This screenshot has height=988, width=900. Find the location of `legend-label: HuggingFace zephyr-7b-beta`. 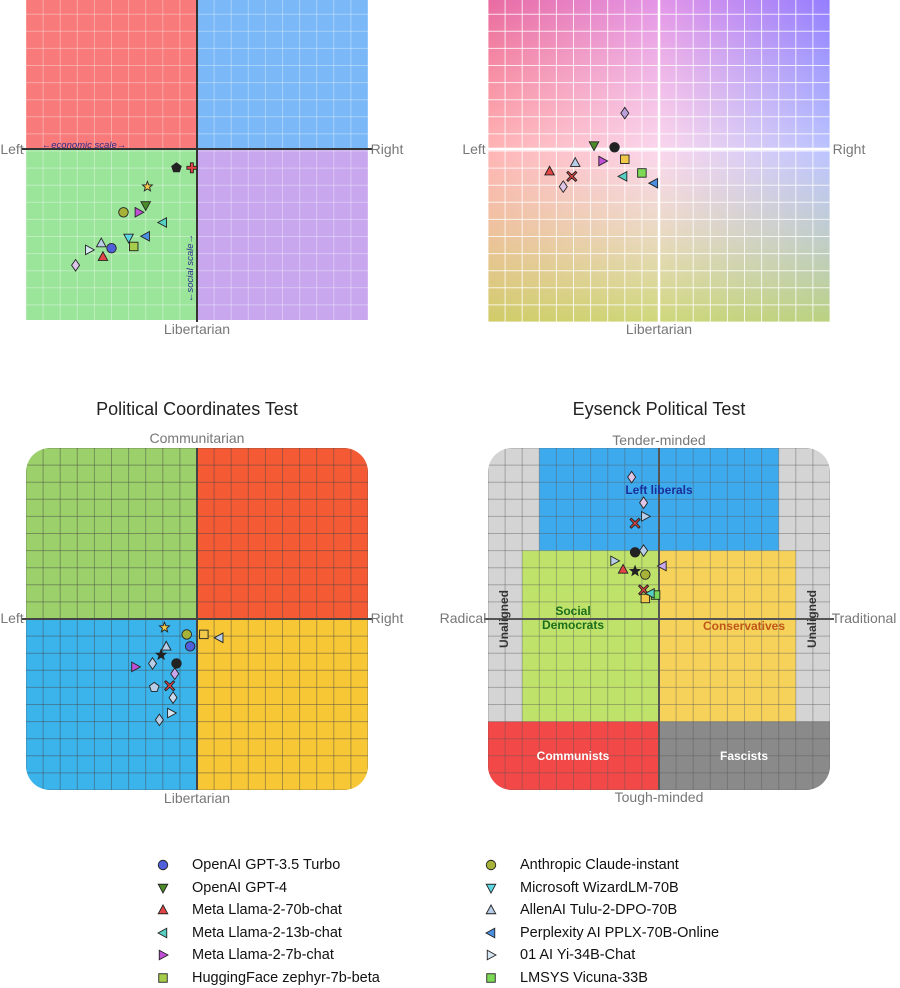

legend-label: HuggingFace zephyr-7b-beta is located at coordinates (286, 977).